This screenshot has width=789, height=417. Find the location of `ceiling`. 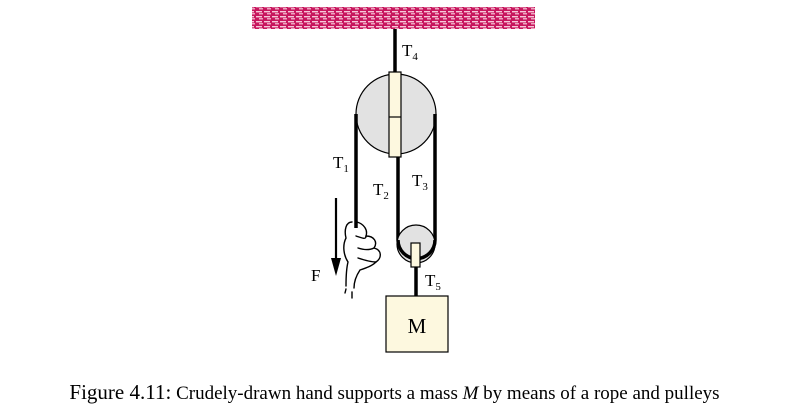

ceiling is located at coordinates (393, 18).